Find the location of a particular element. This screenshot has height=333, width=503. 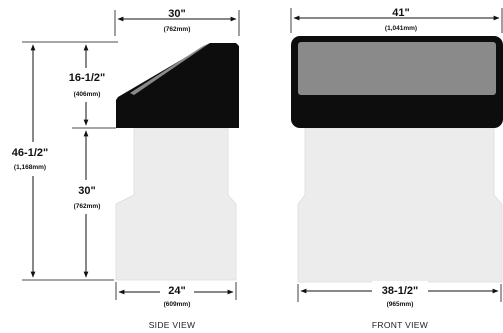

side-pedestal is located at coordinates (176, 204).